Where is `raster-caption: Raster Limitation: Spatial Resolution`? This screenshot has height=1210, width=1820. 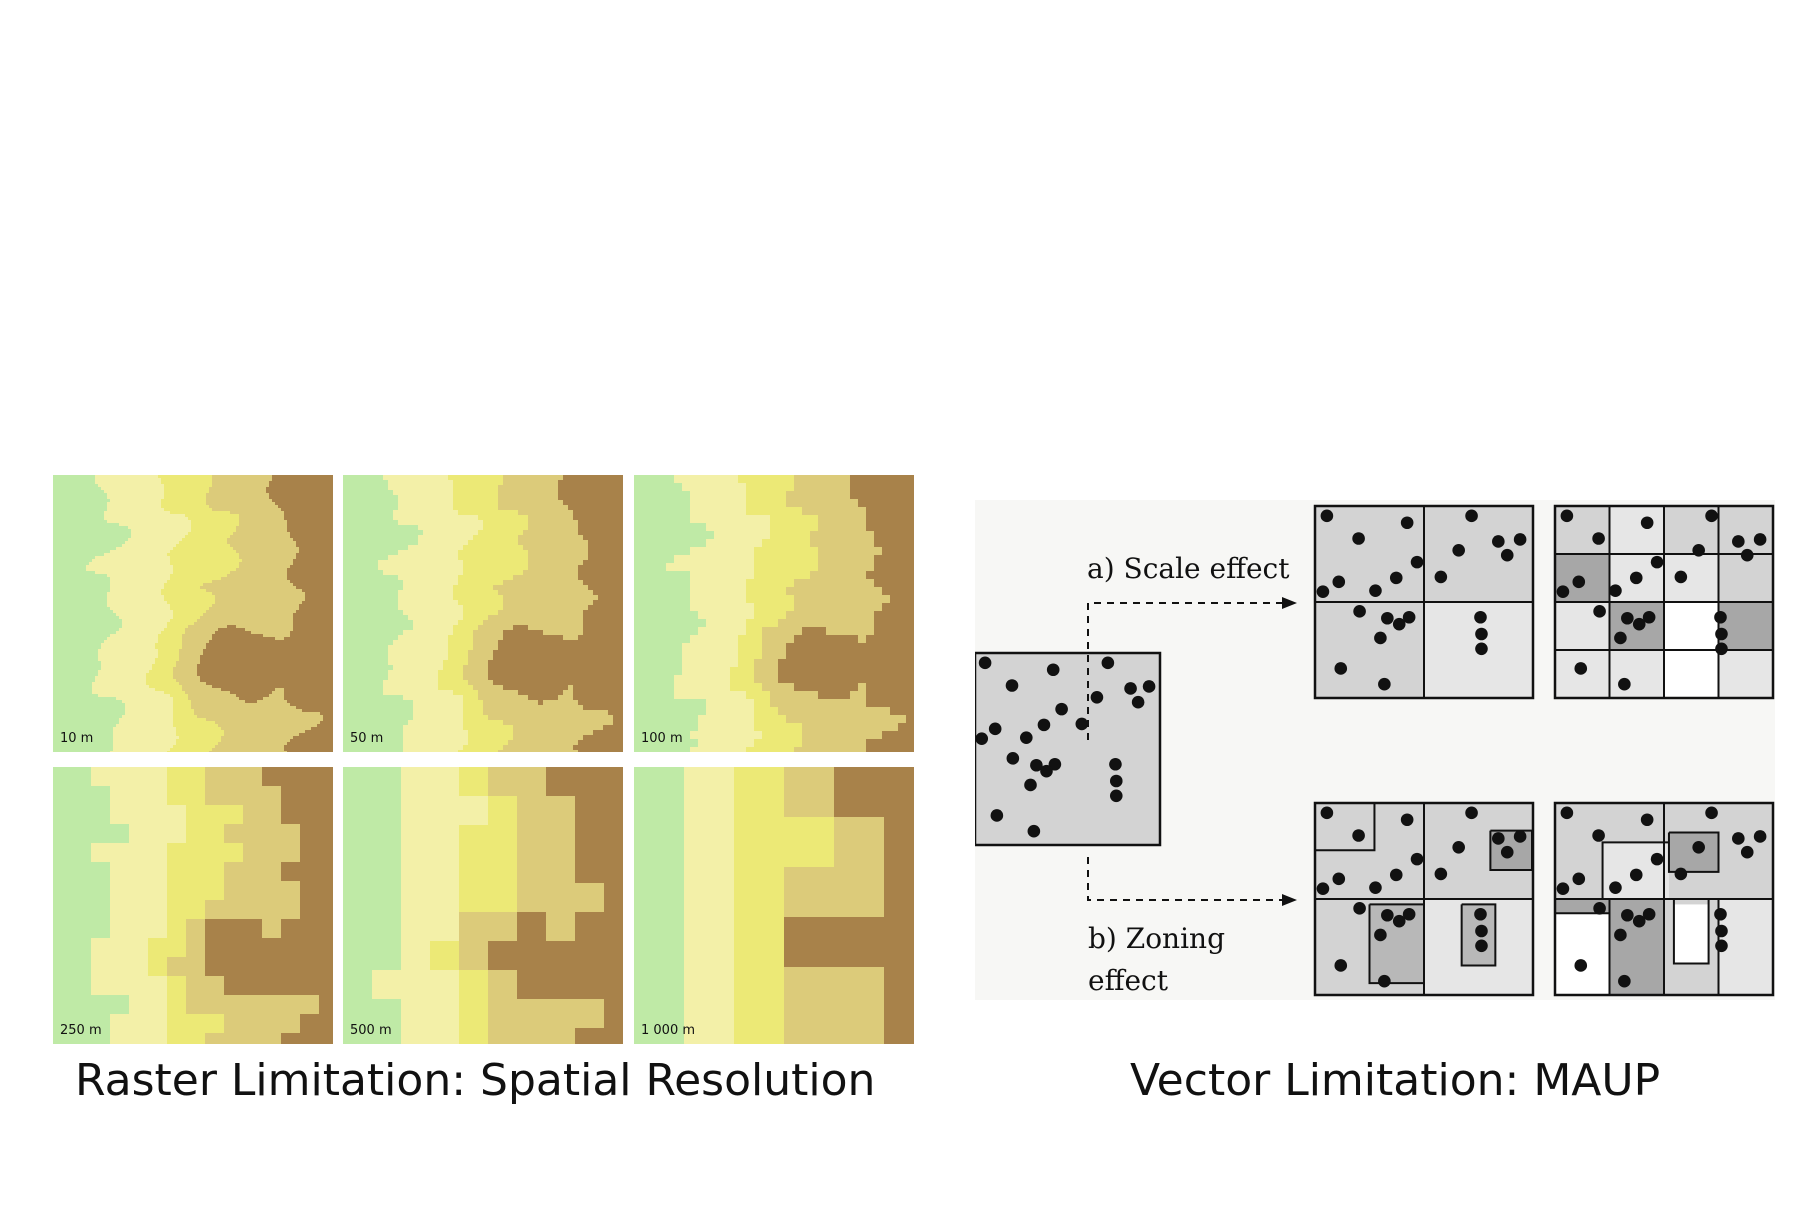
raster-caption: Raster Limitation: Spatial Resolution is located at coordinates (475, 1080).